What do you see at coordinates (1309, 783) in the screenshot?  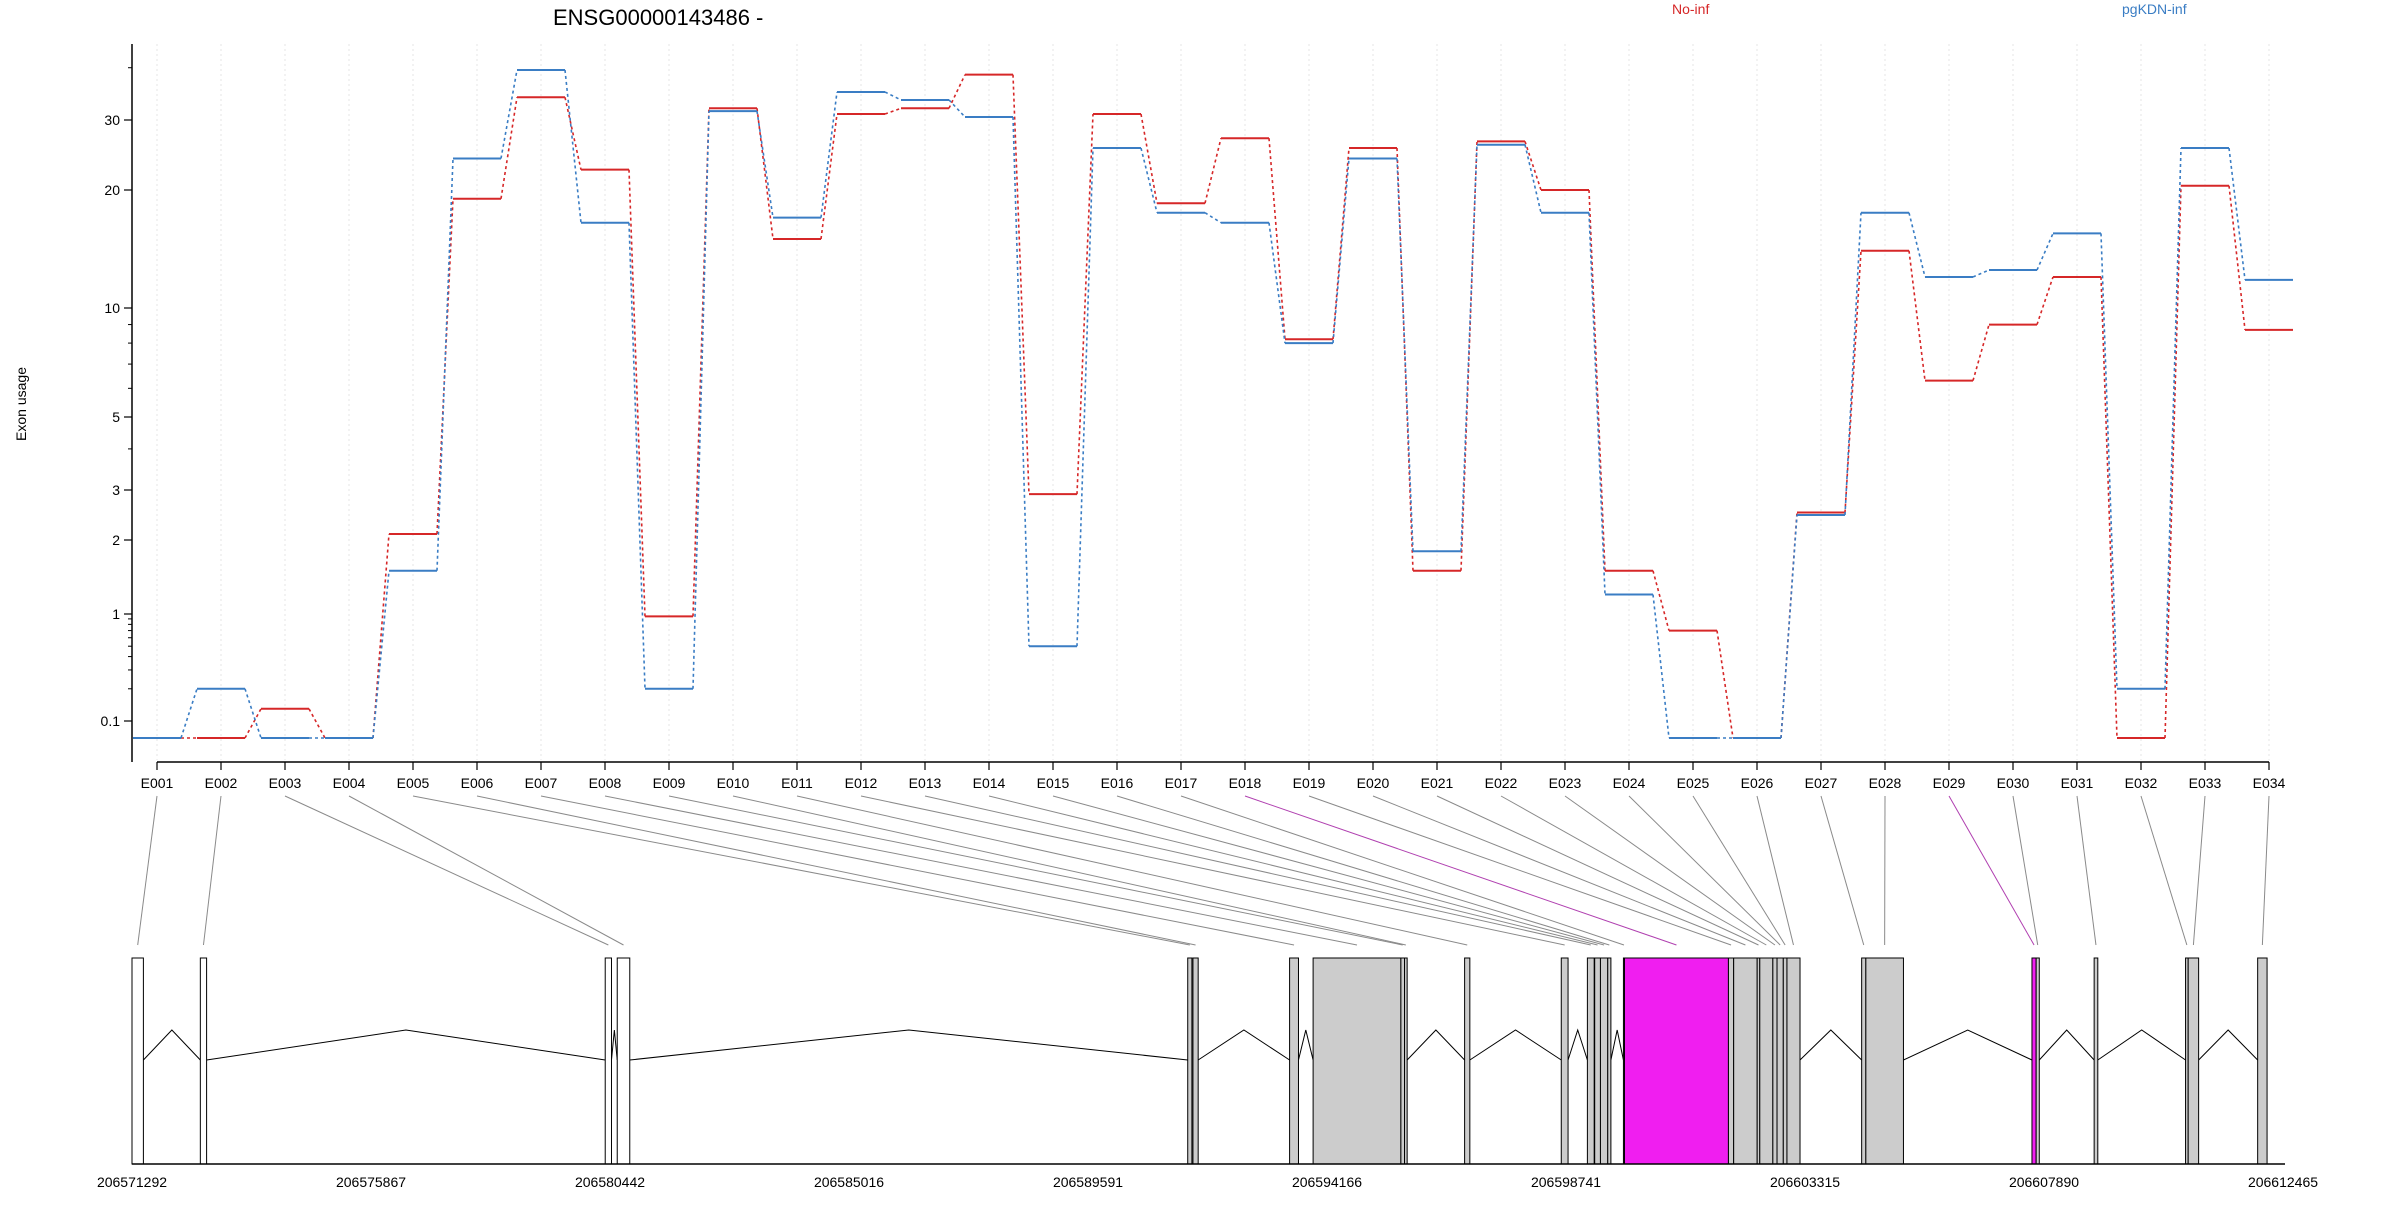 I see `exon-label: E019` at bounding box center [1309, 783].